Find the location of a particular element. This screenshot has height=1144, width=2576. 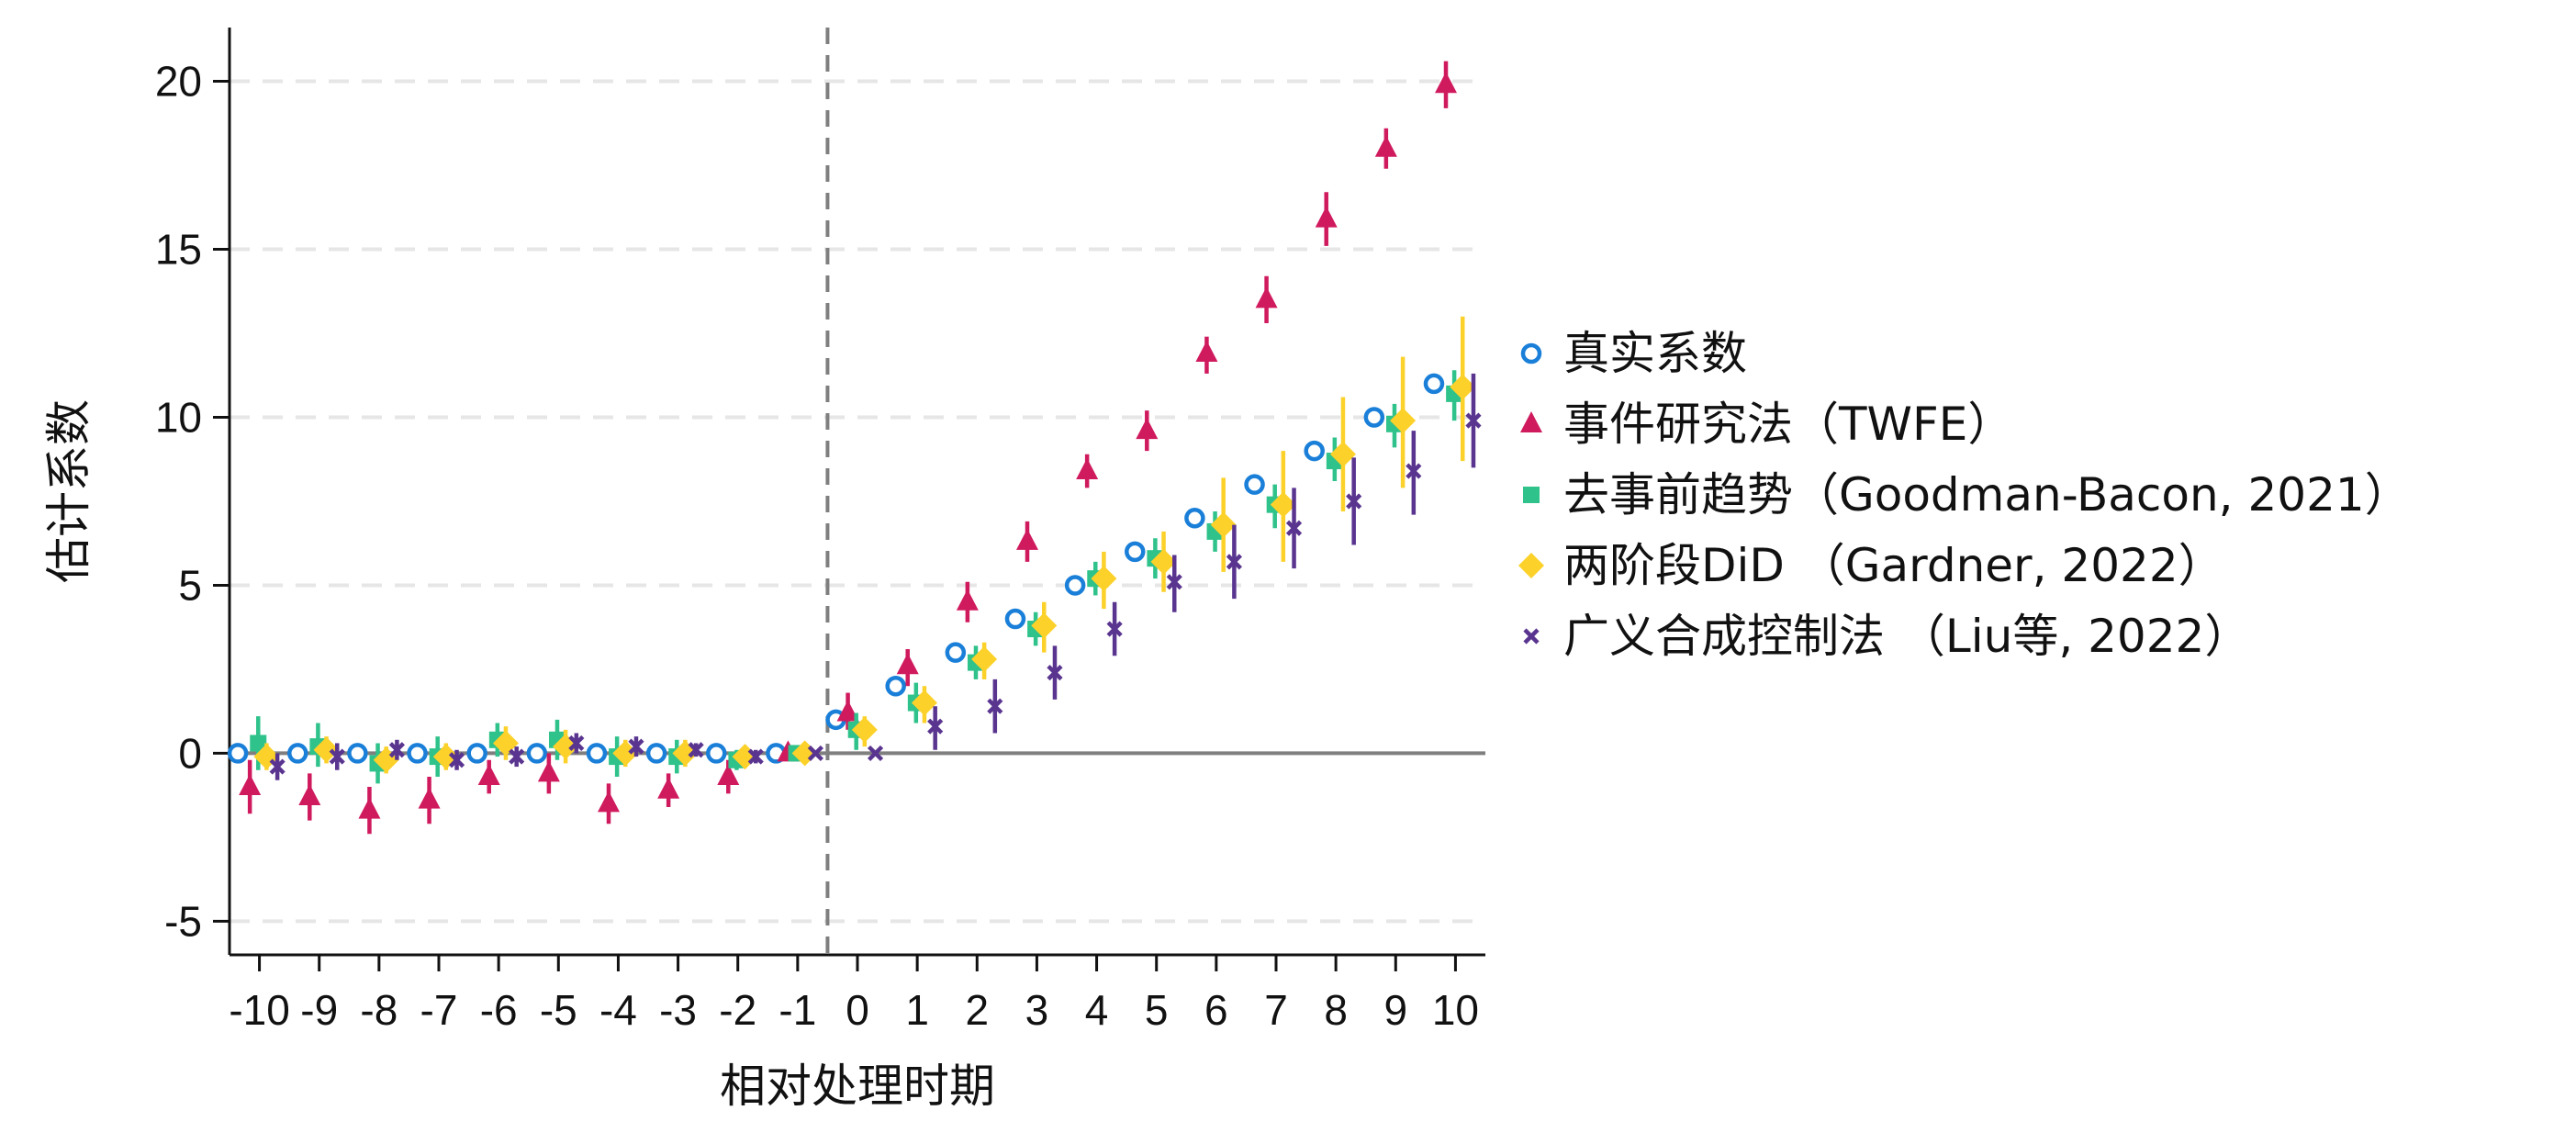

x-tick-label: 3 is located at coordinates (1037, 1010).